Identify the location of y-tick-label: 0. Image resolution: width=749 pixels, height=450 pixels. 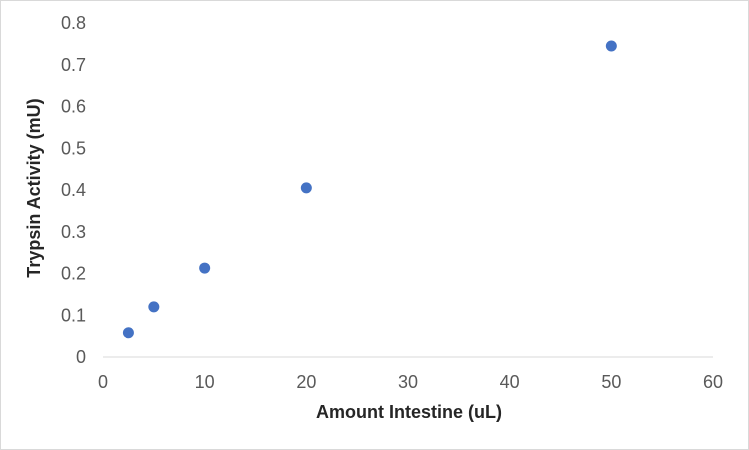
(81, 357).